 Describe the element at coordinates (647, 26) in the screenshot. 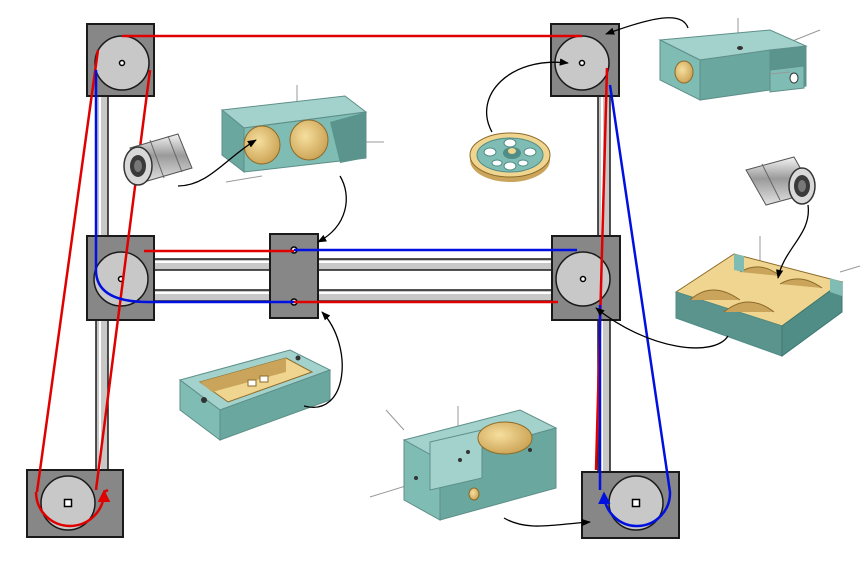

I see `leader-idler-to-pulley` at that location.